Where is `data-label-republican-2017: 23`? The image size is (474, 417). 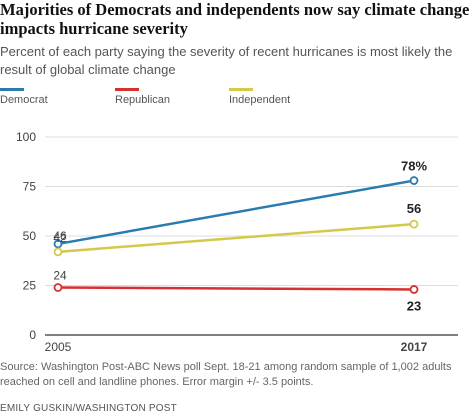
data-label-republican-2017: 23 is located at coordinates (414, 305).